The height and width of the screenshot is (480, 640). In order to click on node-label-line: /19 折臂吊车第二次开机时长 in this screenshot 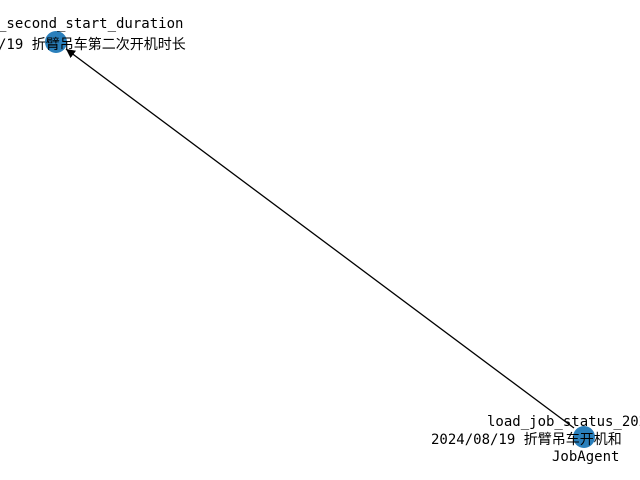, I will do `click(93, 44)`.